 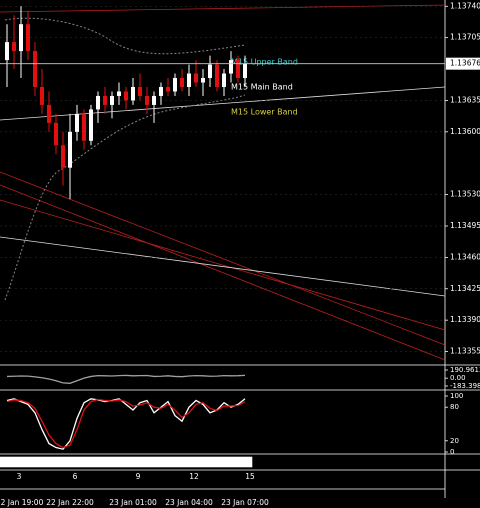 What do you see at coordinates (465, 288) in the screenshot?
I see `y-tick-label: 1.13425` at bounding box center [465, 288].